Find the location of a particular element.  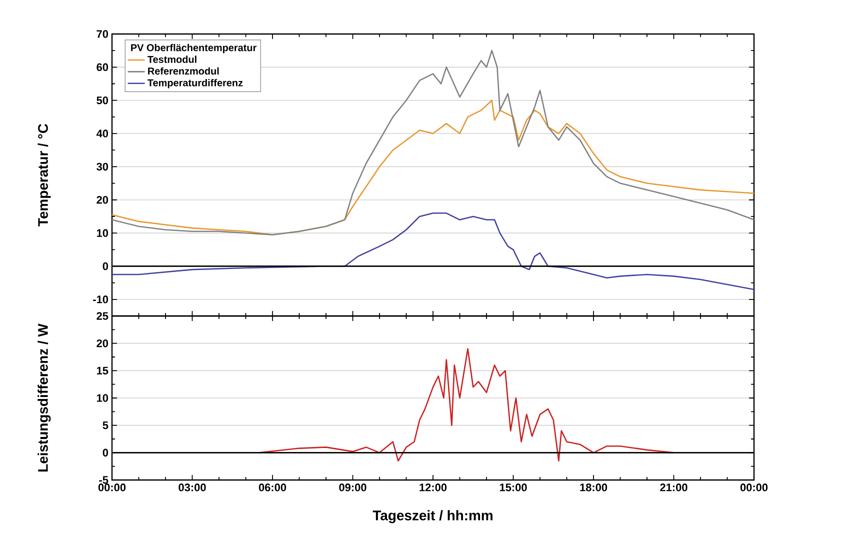

y-tick-label: 40 is located at coordinates (102, 134).